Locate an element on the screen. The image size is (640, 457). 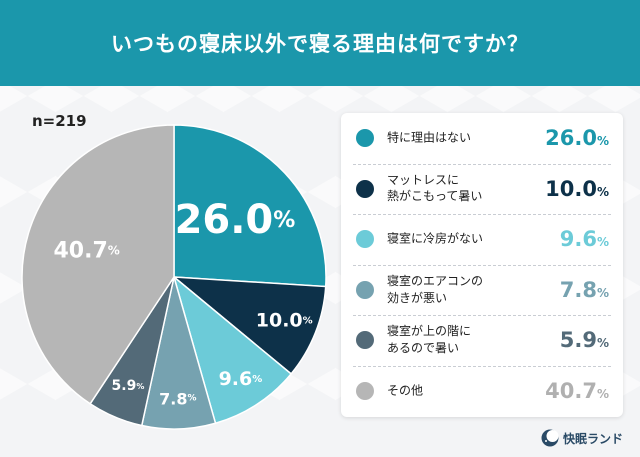
legend-label: 寝室のエアコンの 効きが悪い is located at coordinates (435, 289).